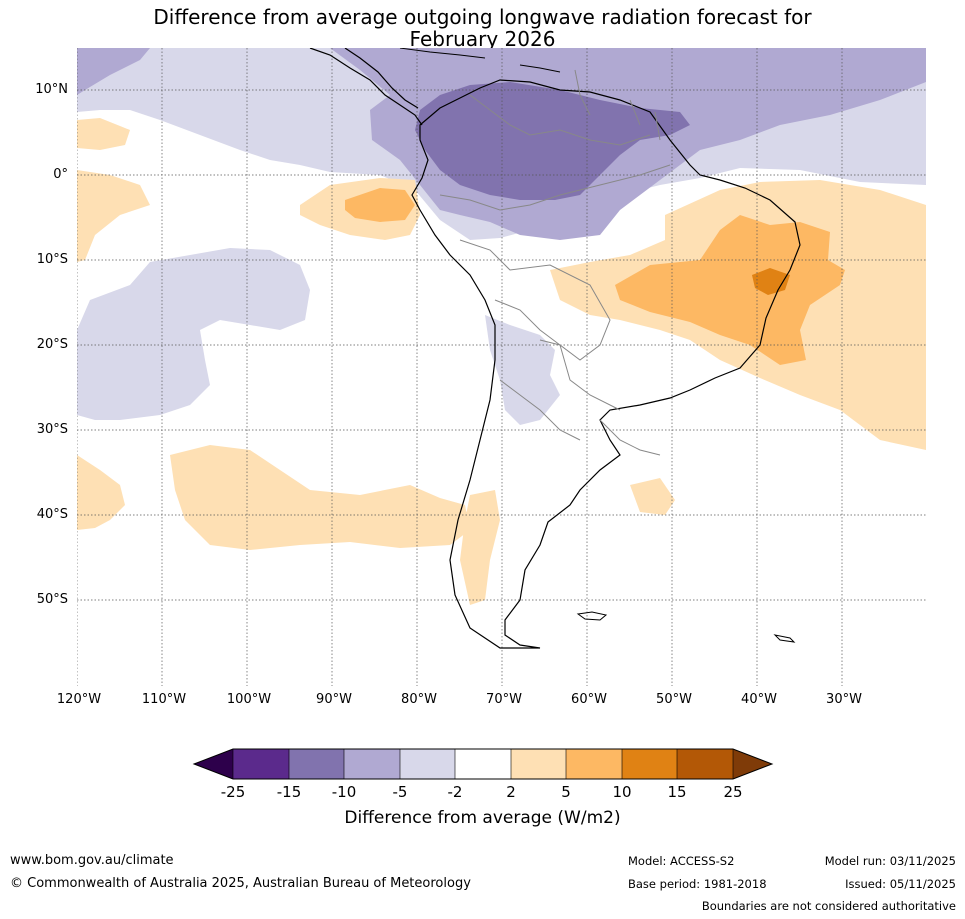 The height and width of the screenshot is (919, 965). What do you see at coordinates (482, 818) in the screenshot?
I see `colorbar-title: Difference from average (W/m2)` at bounding box center [482, 818].